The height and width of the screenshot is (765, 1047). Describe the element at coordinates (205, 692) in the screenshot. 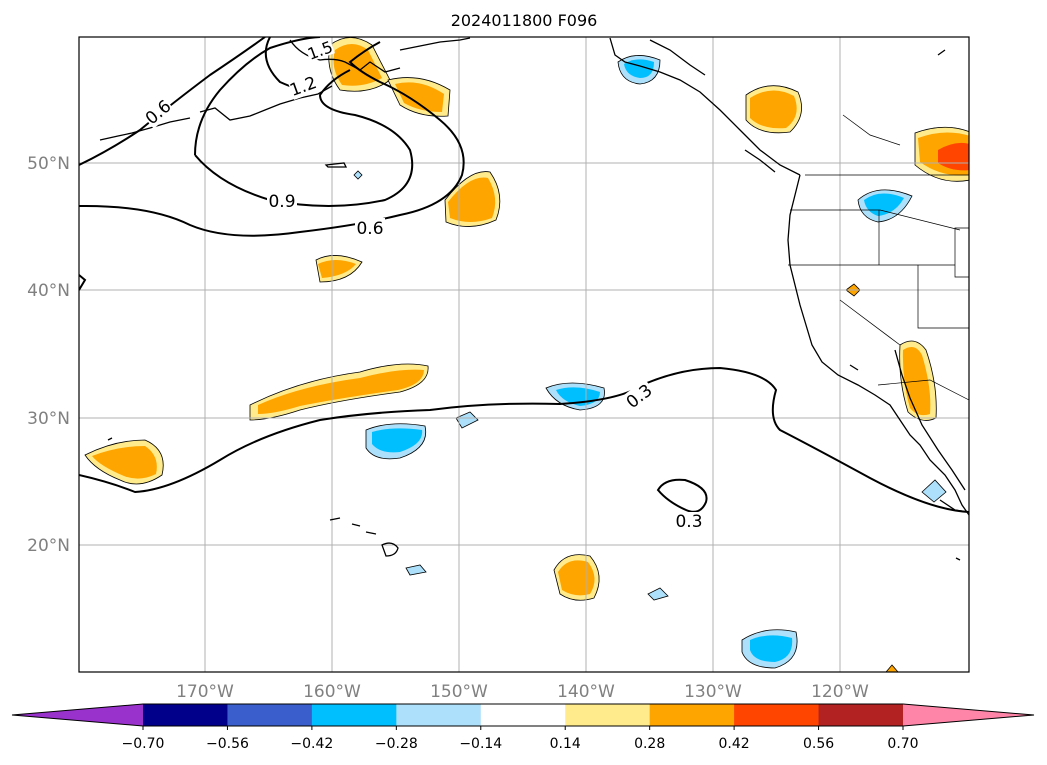

I see `lon-label: 170°W` at that location.